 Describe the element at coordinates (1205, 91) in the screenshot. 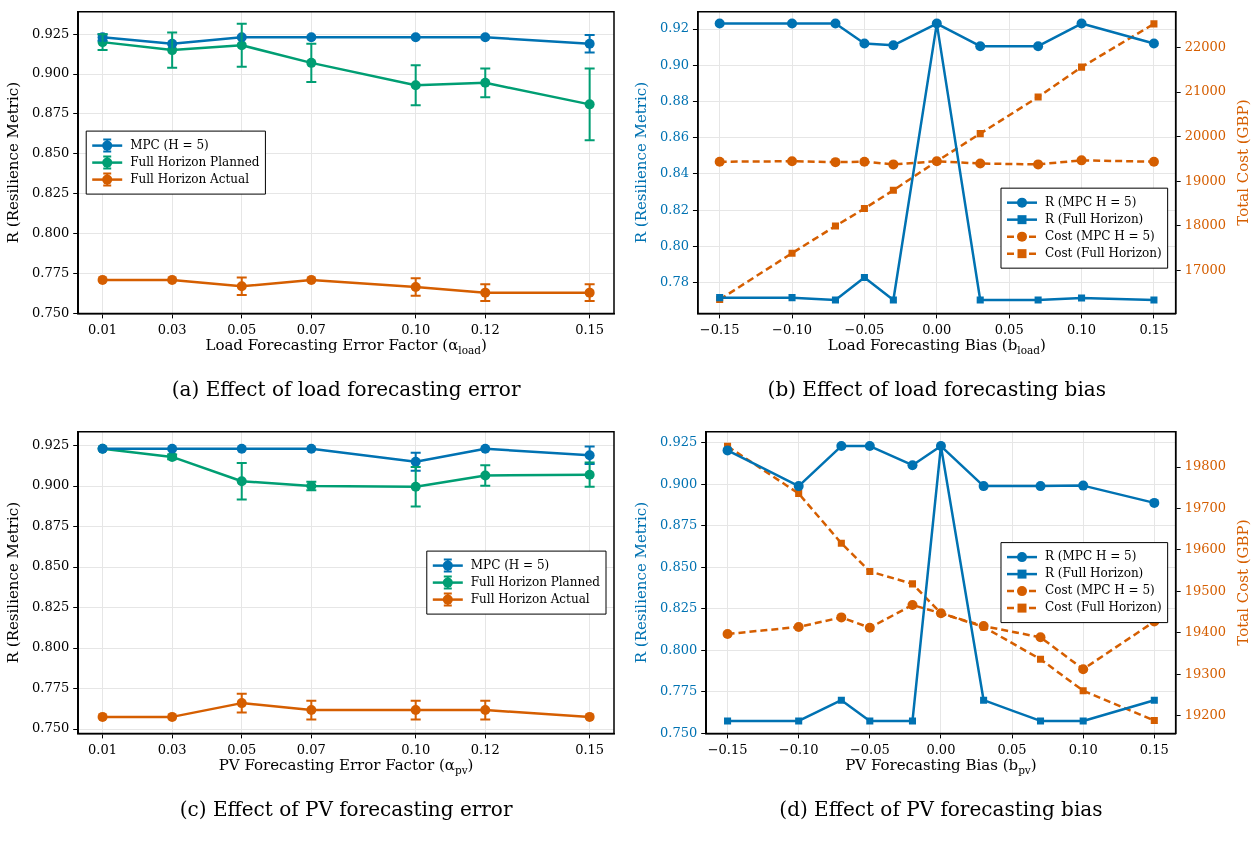

I see `y2-tick-label: 21000` at that location.